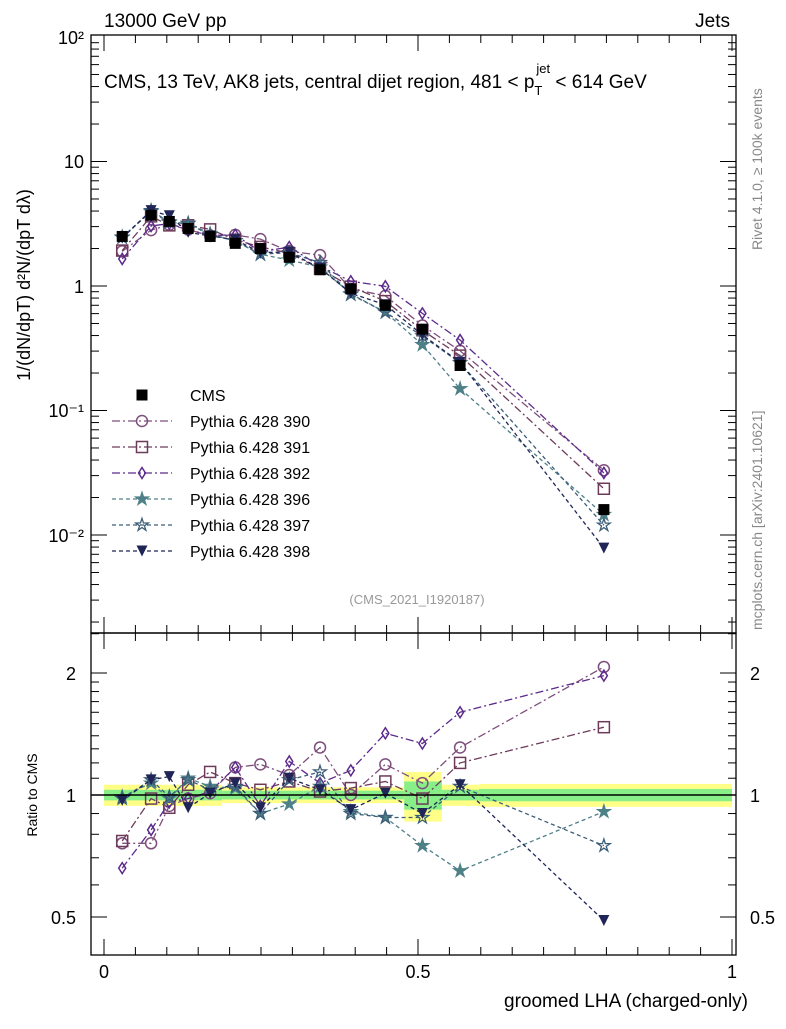  What do you see at coordinates (165, 21) in the screenshot?
I see `top-left-label: 13000 GeV pp` at bounding box center [165, 21].